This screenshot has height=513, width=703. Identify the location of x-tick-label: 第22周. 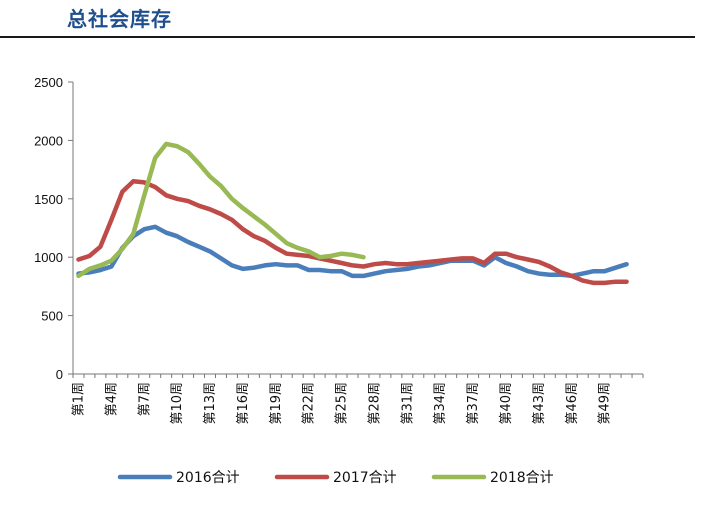
(309, 403).